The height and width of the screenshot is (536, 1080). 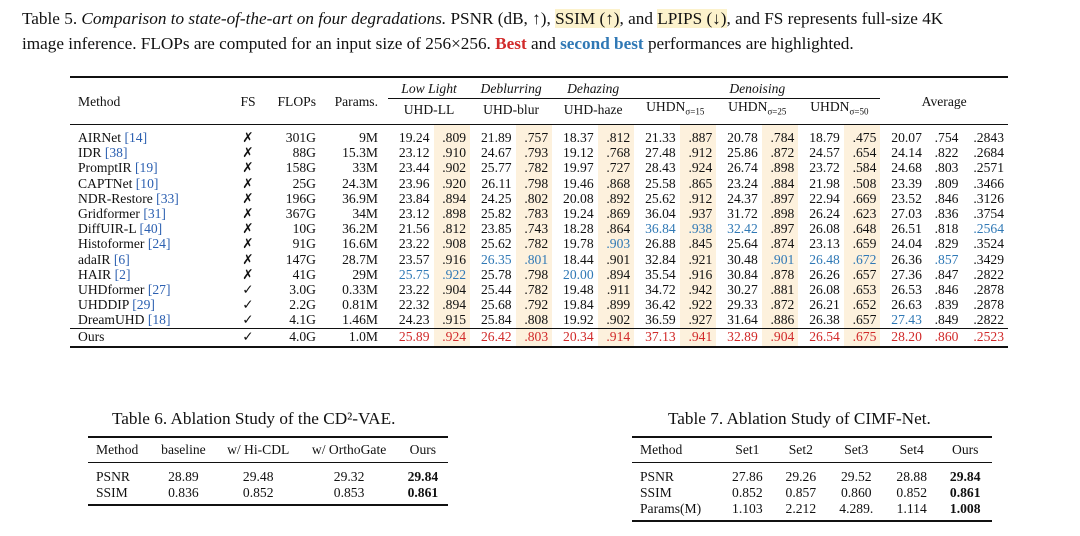 What do you see at coordinates (675, 111) in the screenshot?
I see `col-uhdn-15: UHDNσ=15` at bounding box center [675, 111].